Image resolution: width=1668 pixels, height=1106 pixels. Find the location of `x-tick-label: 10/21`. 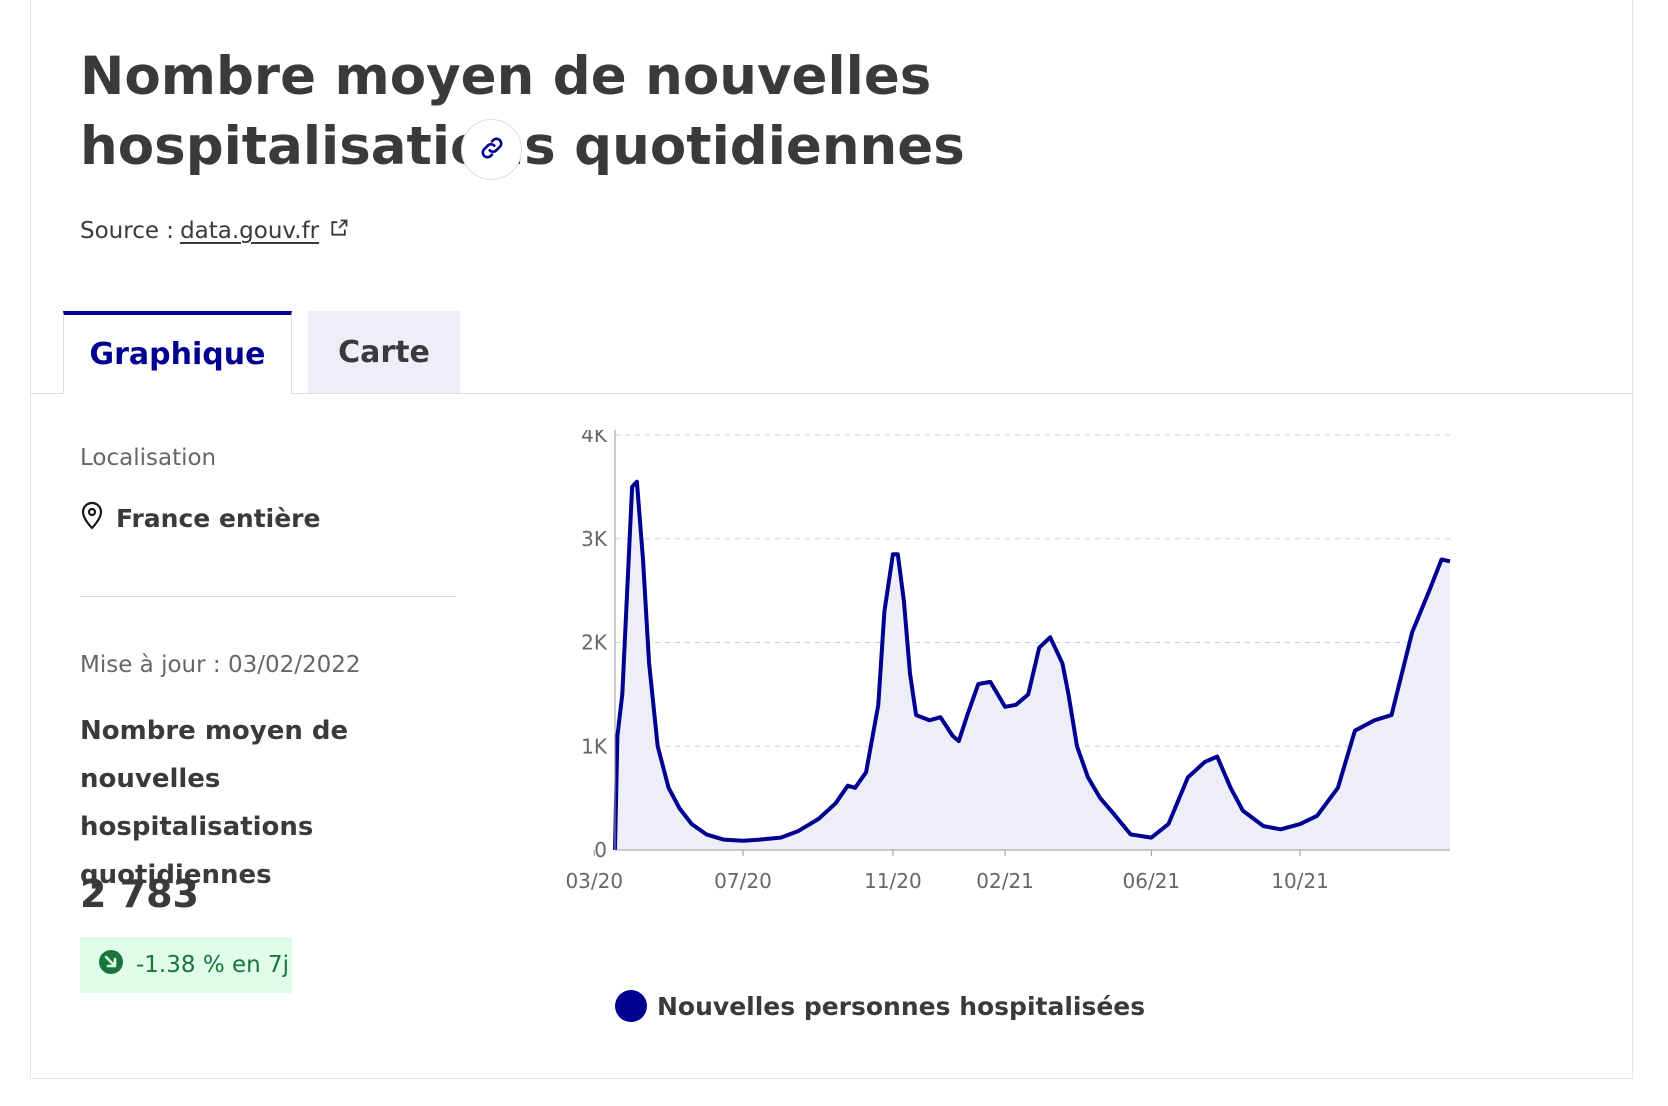

x-tick-label: 10/21 is located at coordinates (1300, 881).